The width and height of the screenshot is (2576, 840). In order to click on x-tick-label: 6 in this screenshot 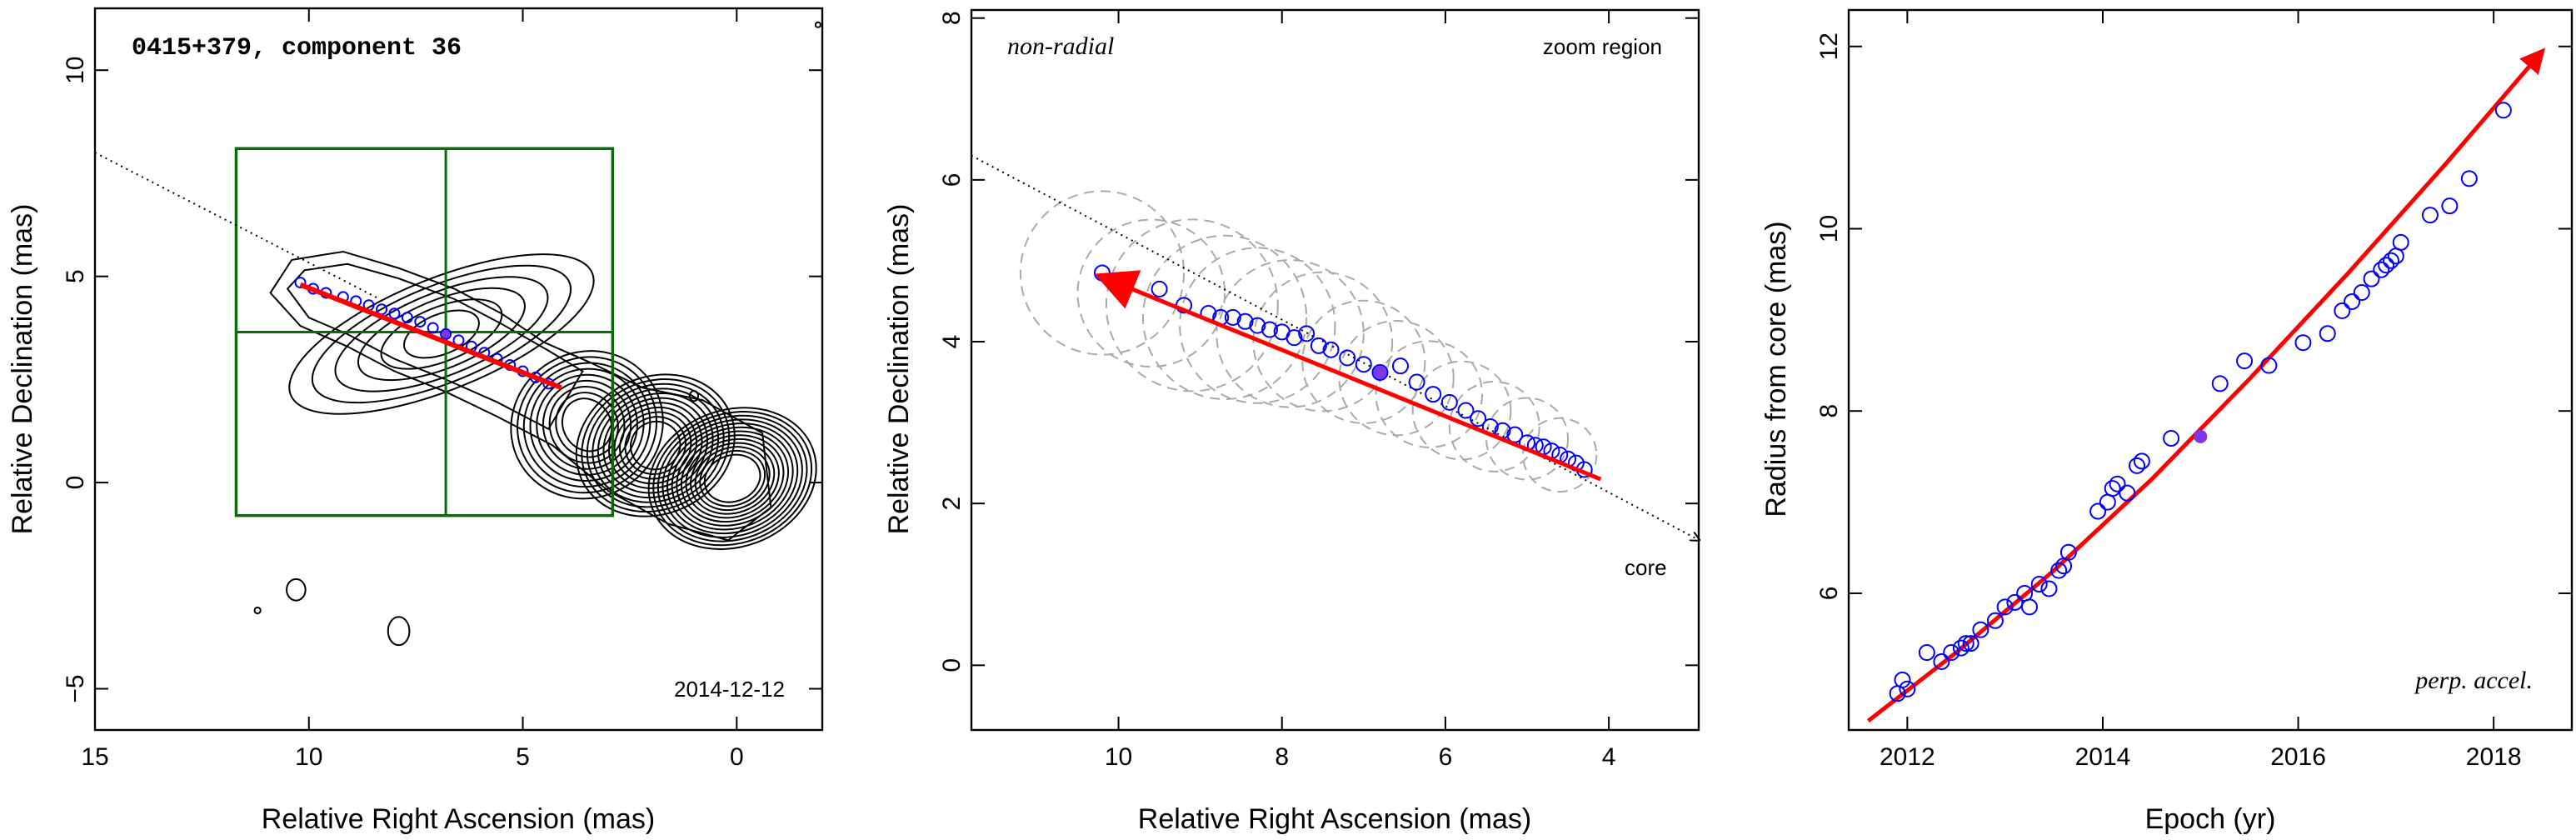, I will do `click(1446, 757)`.